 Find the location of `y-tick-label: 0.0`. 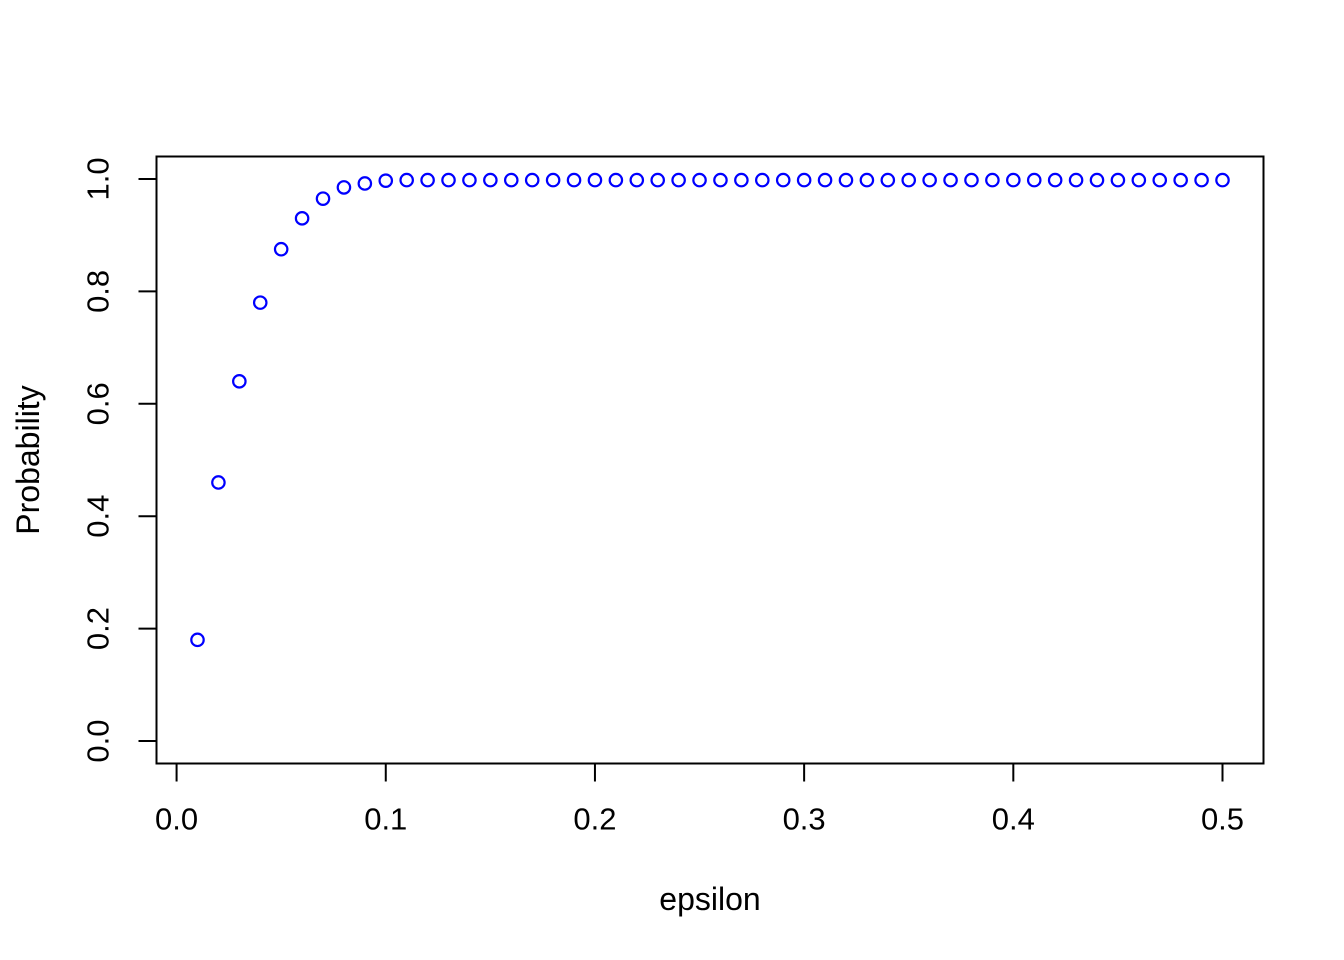

y-tick-label: 0.0 is located at coordinates (98, 740).